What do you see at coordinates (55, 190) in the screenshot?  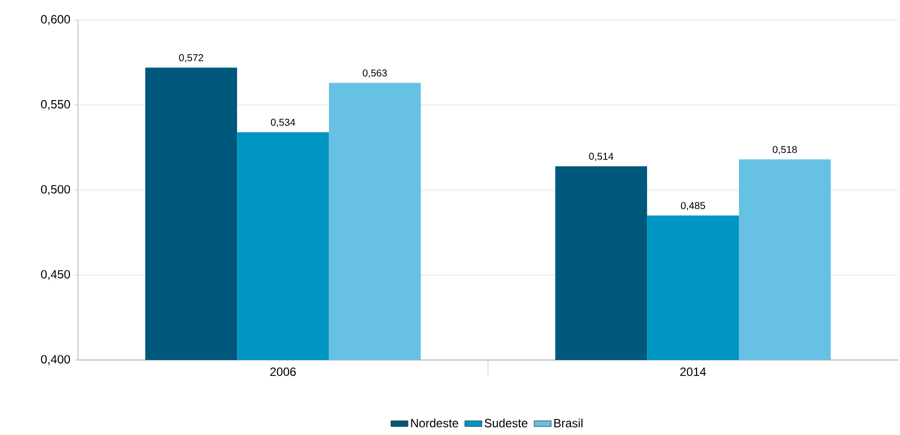 I see `y-tick-label: 0,500` at bounding box center [55, 190].